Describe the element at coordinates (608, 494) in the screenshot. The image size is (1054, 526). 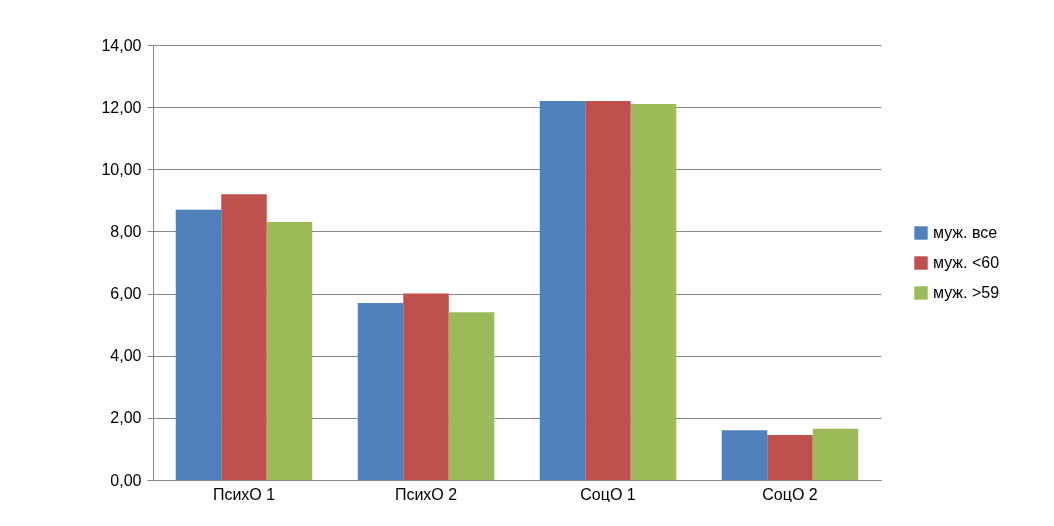
I see `x-tick-label: СоцО 1` at that location.